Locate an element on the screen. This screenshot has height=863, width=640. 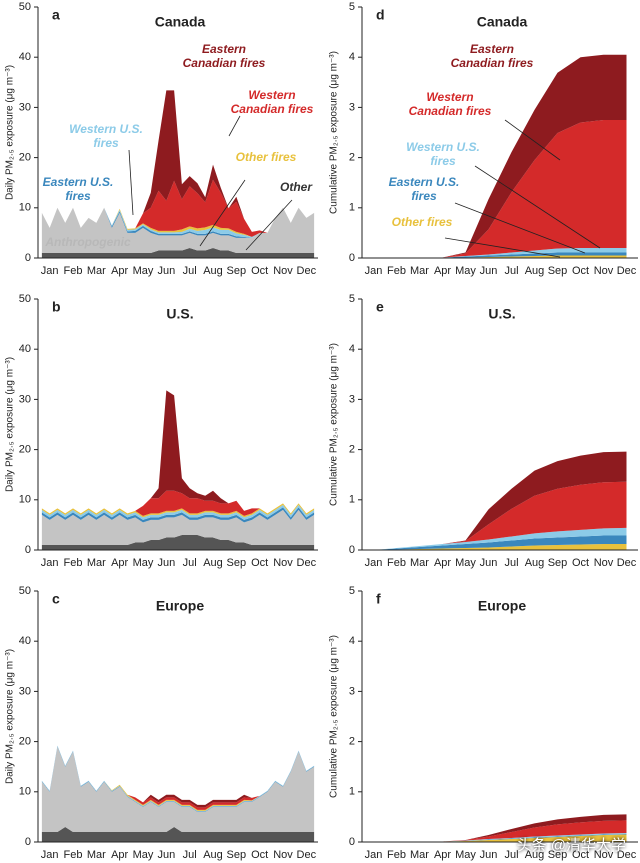
panel-label: f is located at coordinates (378, 599).